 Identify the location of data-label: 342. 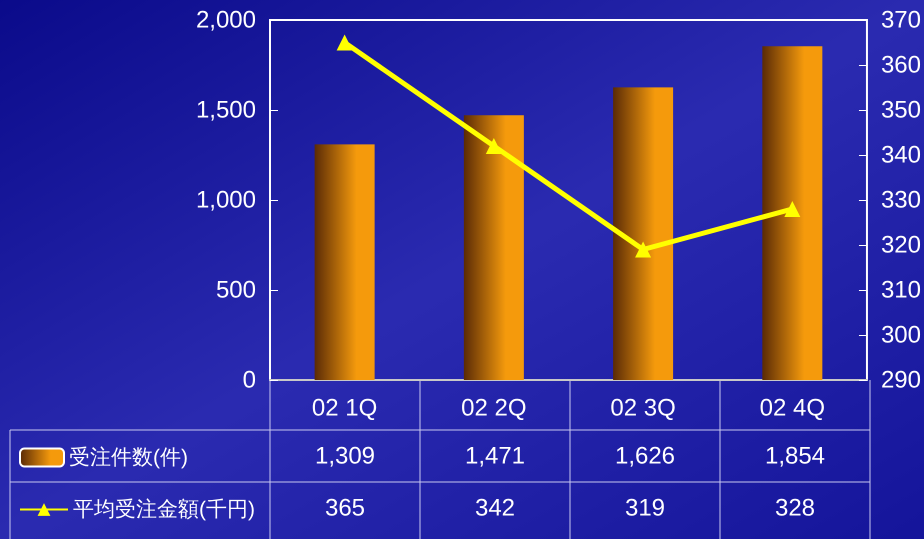
(495, 508).